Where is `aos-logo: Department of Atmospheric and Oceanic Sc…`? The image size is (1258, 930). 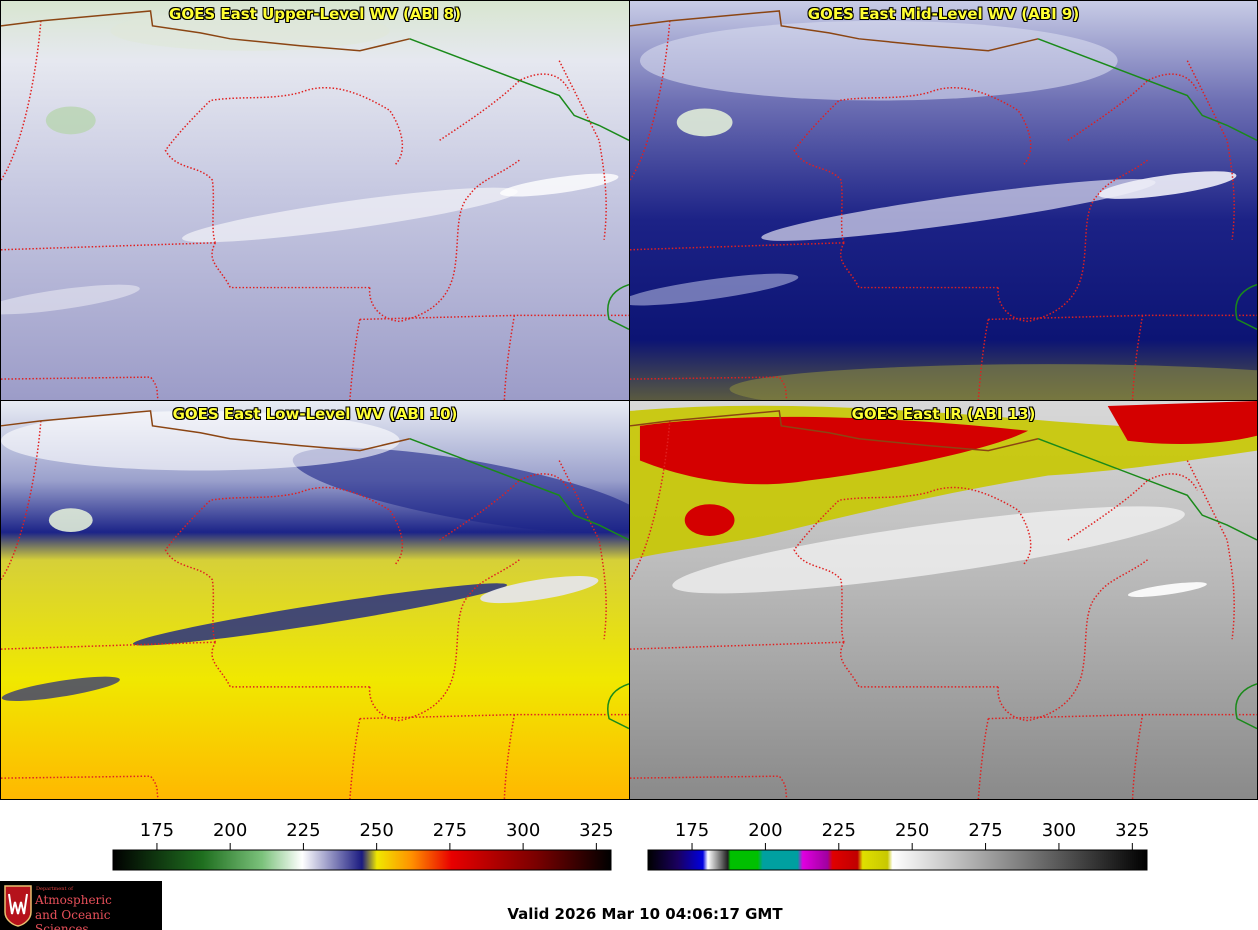
aos-logo: Department of Atmospheric and Oceanic Sc… is located at coordinates (81, 905).